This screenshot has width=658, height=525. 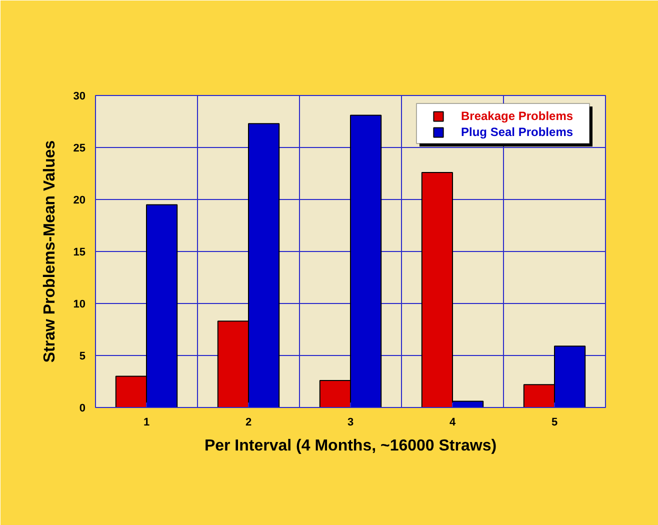 What do you see at coordinates (82, 408) in the screenshot?
I see `y-tick-label: 0` at bounding box center [82, 408].